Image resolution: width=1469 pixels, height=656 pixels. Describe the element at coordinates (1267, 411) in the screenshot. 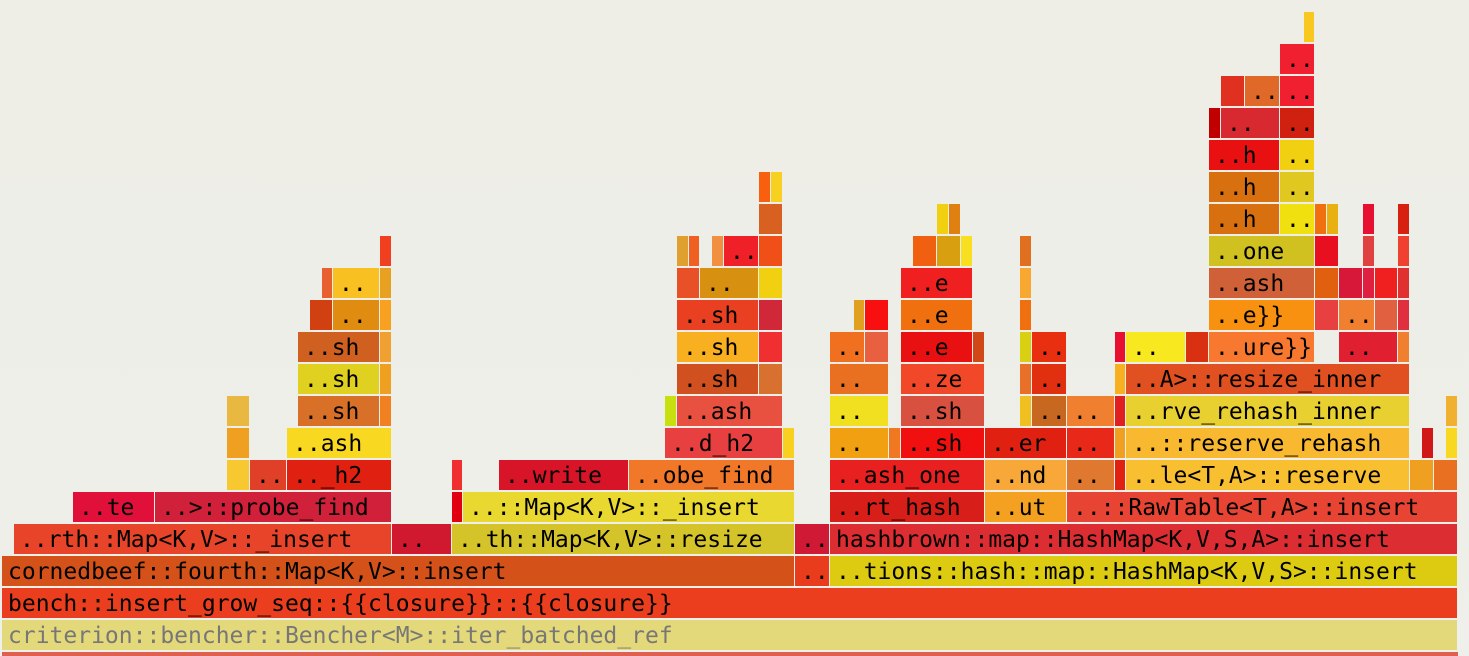

I see `frame: ..rve_rehash_inner` at that location.